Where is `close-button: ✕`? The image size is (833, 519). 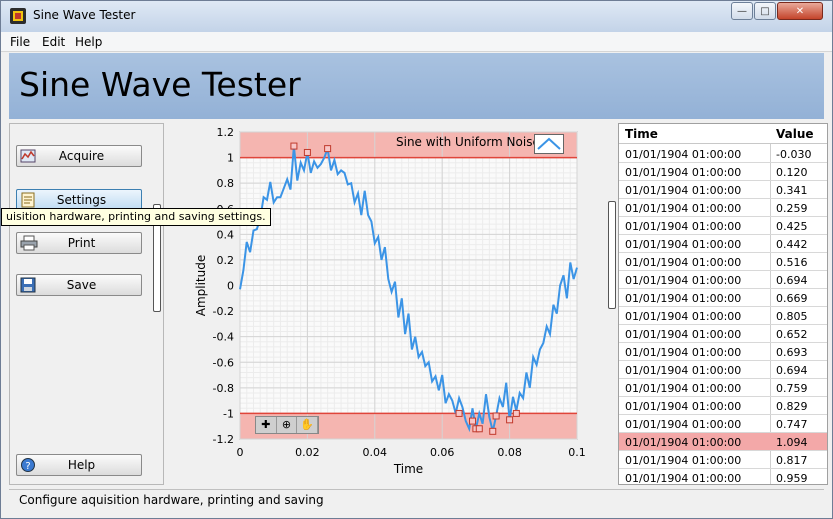 close-button: ✕ is located at coordinates (800, 11).